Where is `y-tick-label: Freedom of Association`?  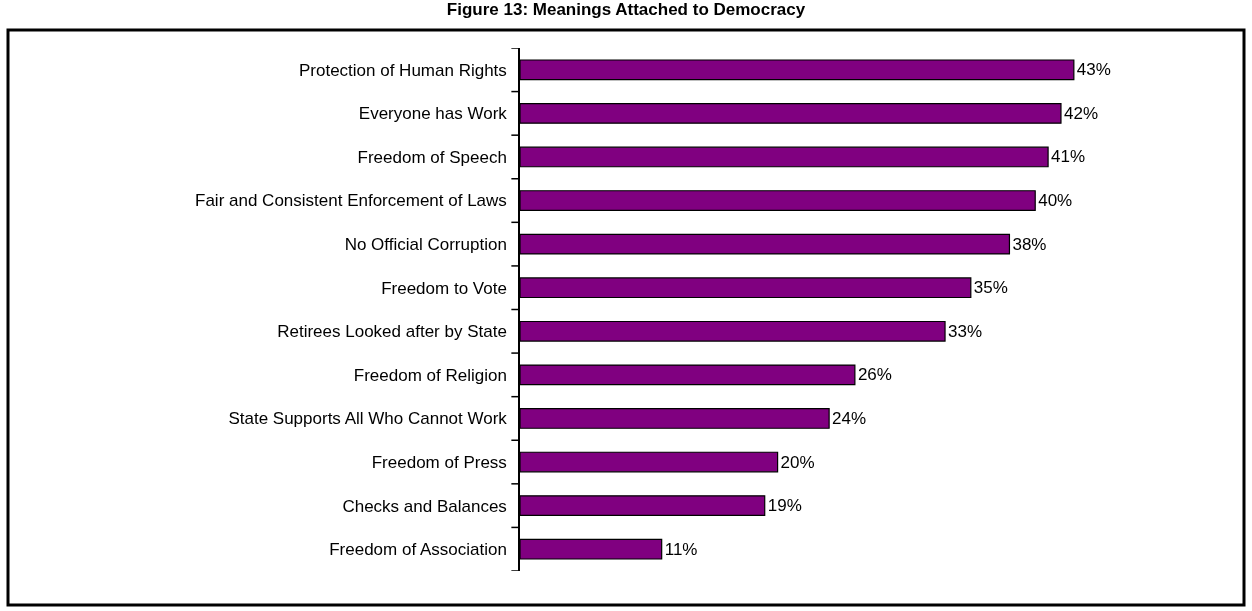 y-tick-label: Freedom of Association is located at coordinates (418, 550).